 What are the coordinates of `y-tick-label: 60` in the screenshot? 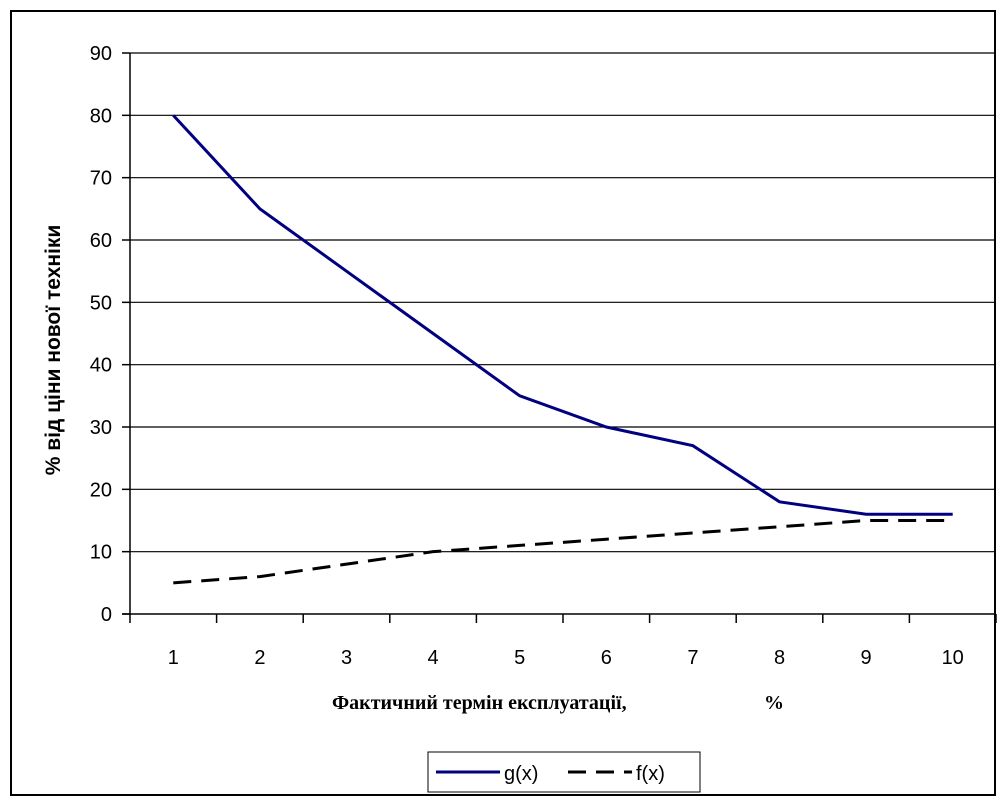 It's located at (101, 241).